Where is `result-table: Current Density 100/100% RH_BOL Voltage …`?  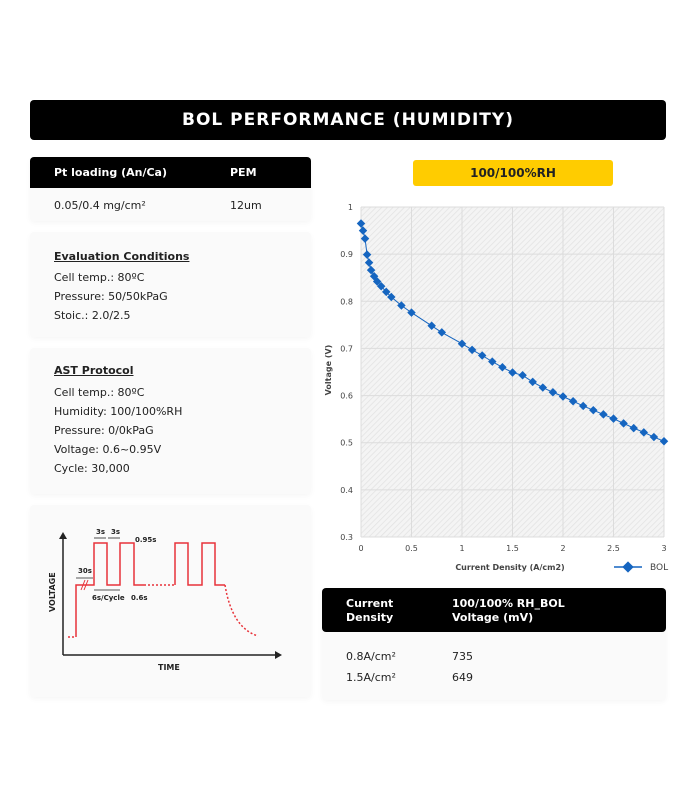 result-table: Current Density 100/100% RH_BOL Voltage … is located at coordinates (494, 644).